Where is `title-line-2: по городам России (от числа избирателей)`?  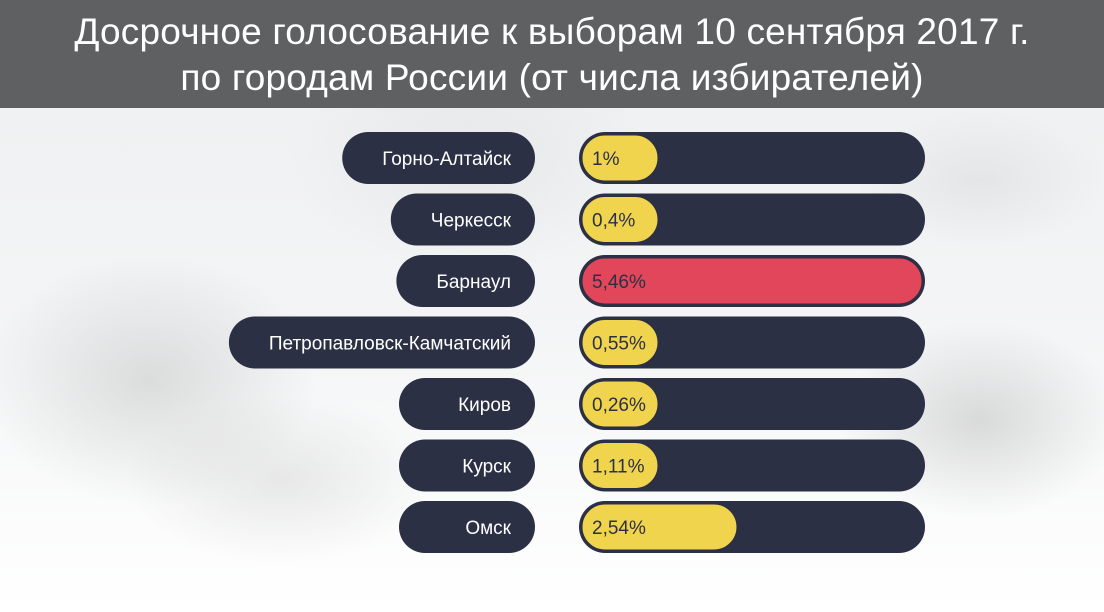
title-line-2: по городам России (от числа избирателей) is located at coordinates (552, 77).